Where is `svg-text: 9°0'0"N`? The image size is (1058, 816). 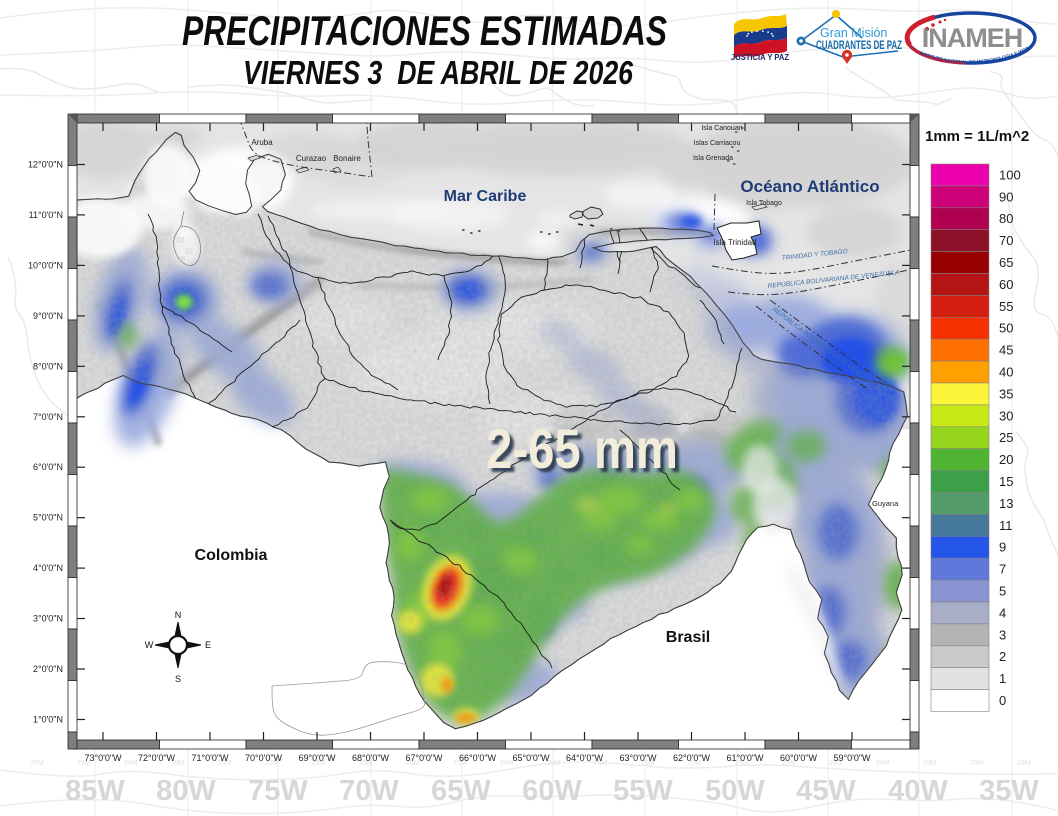 svg-text: 9°0'0"N is located at coordinates (48, 316).